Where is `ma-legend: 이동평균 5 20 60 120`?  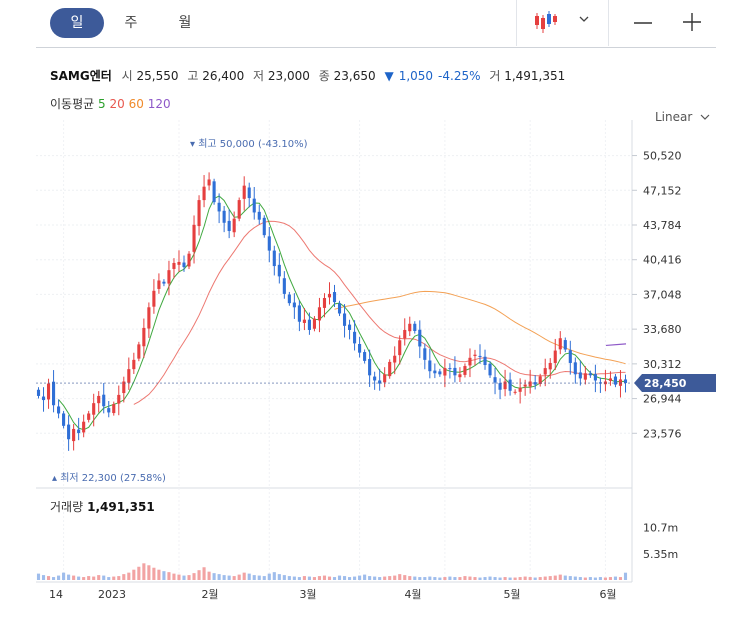 ma-legend: 이동평균 5 20 60 120 is located at coordinates (110, 103).